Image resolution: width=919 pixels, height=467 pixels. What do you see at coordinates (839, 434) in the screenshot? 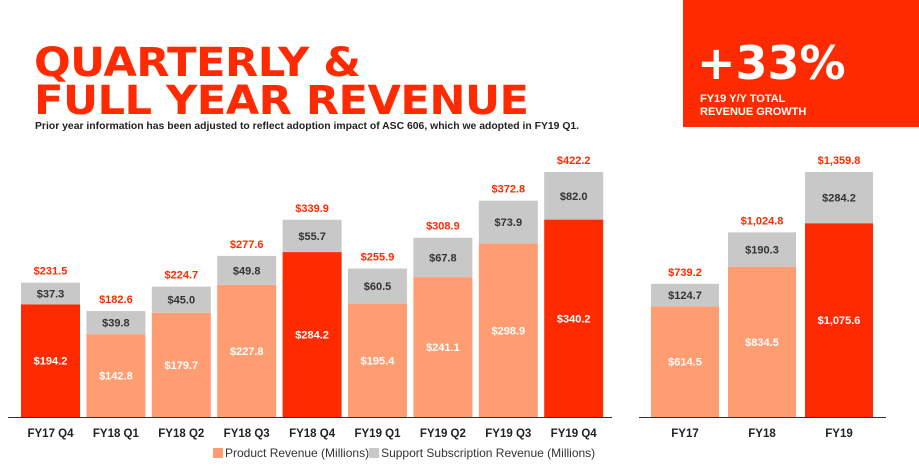
I see `x-tick-label: FY19` at bounding box center [839, 434].